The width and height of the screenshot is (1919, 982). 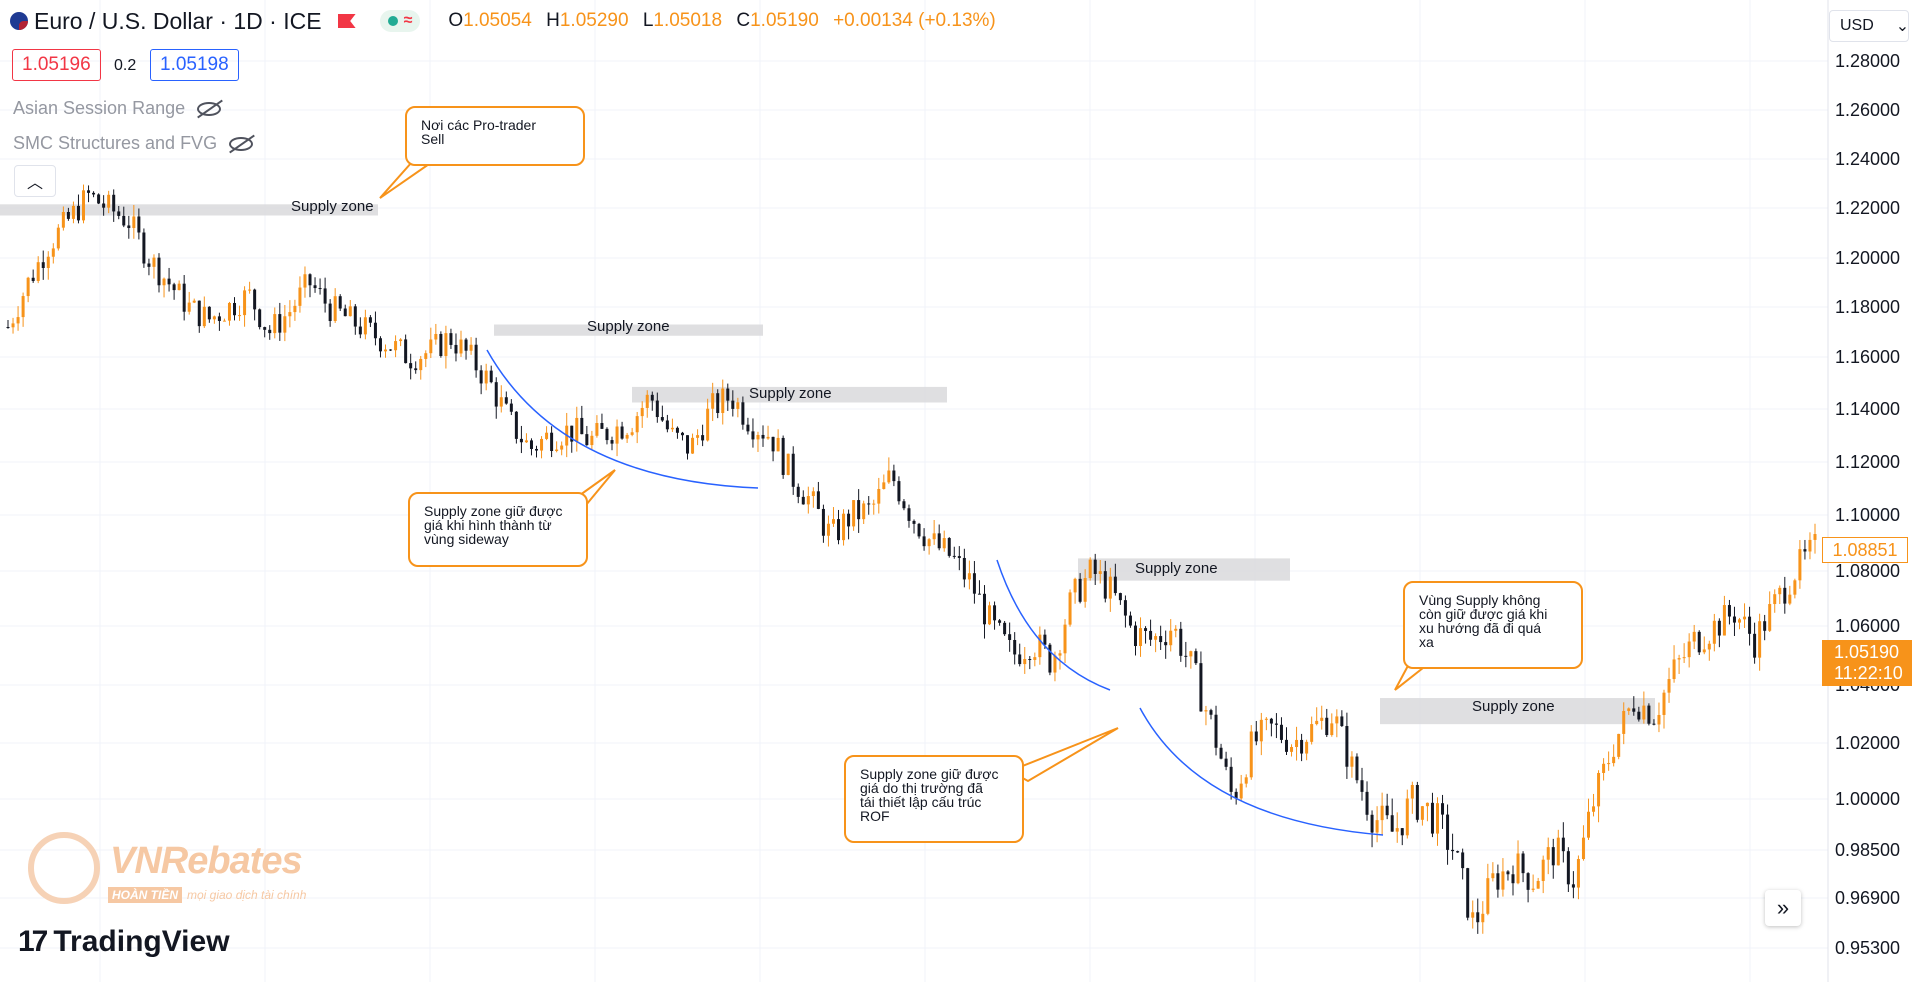 What do you see at coordinates (178, 20) in the screenshot?
I see `symbol-title: Euro / U.S. Dollar · 1D · ICE` at bounding box center [178, 20].